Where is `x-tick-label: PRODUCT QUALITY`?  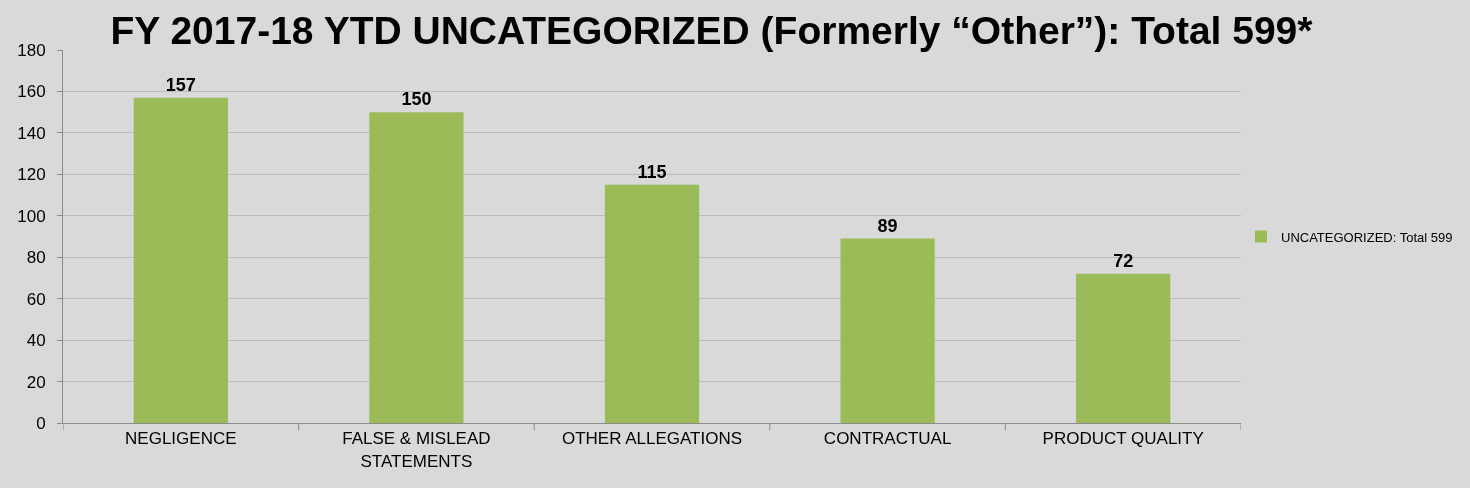 x-tick-label: PRODUCT QUALITY is located at coordinates (1123, 439).